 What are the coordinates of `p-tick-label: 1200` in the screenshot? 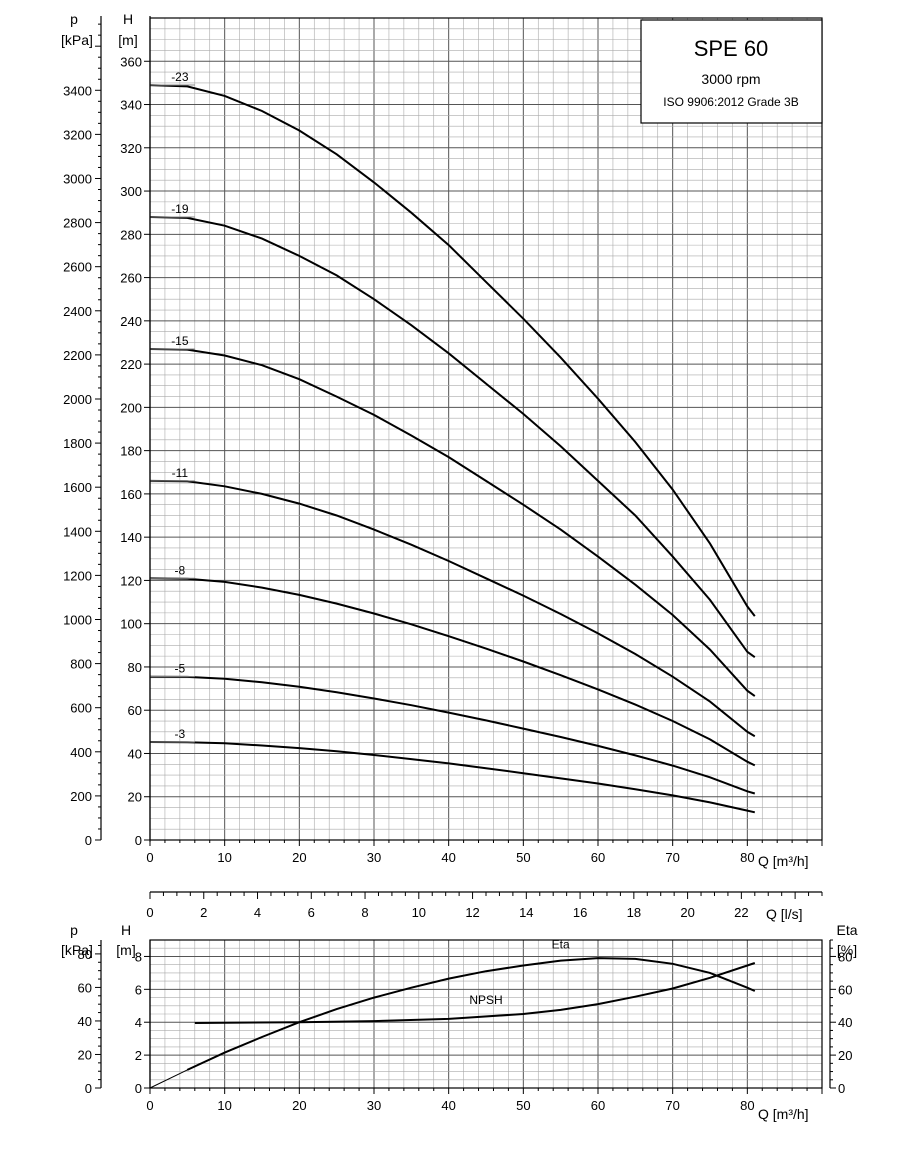 It's located at (77, 575).